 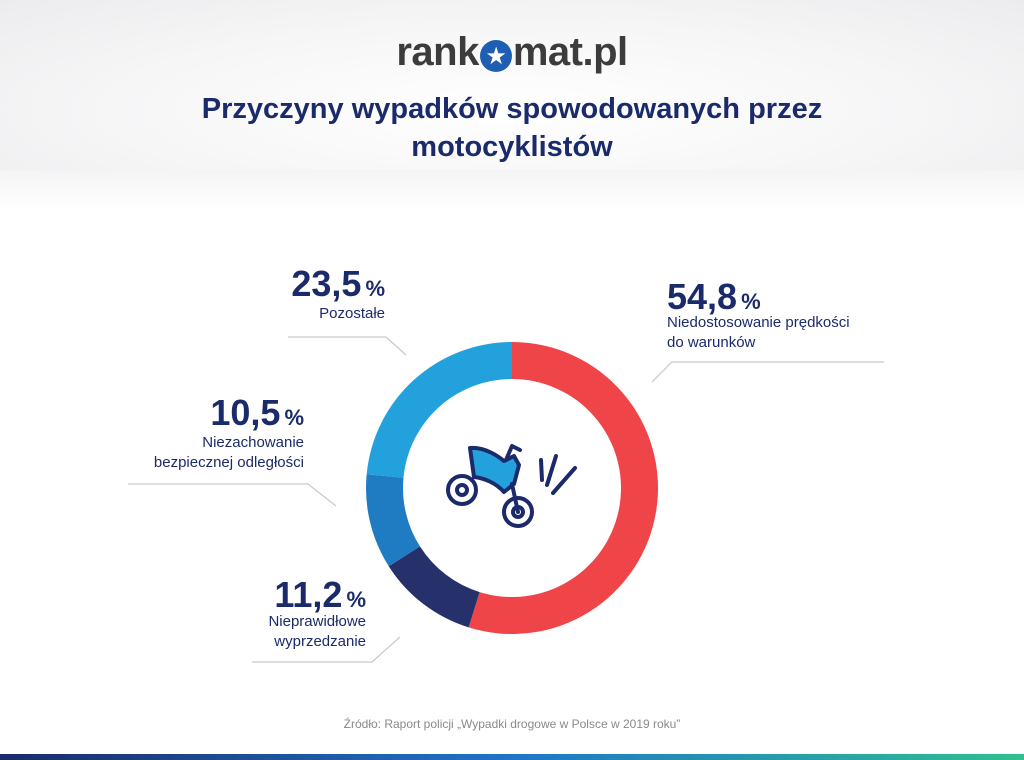 I want to click on logo-text-right: mat.pl, so click(x=570, y=52).